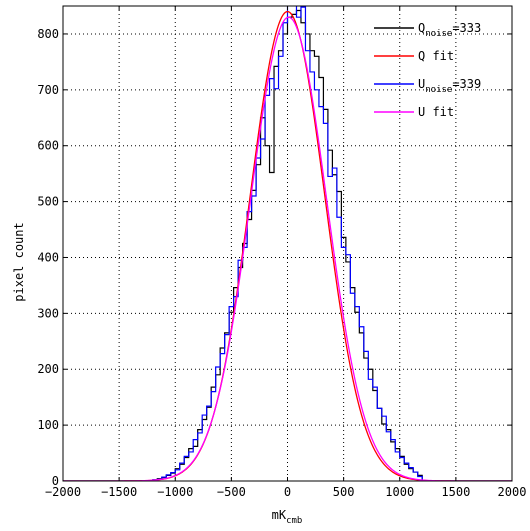 The height and width of the screenshot is (531, 530). I want to click on y-tick-label: 300, so click(48, 313).